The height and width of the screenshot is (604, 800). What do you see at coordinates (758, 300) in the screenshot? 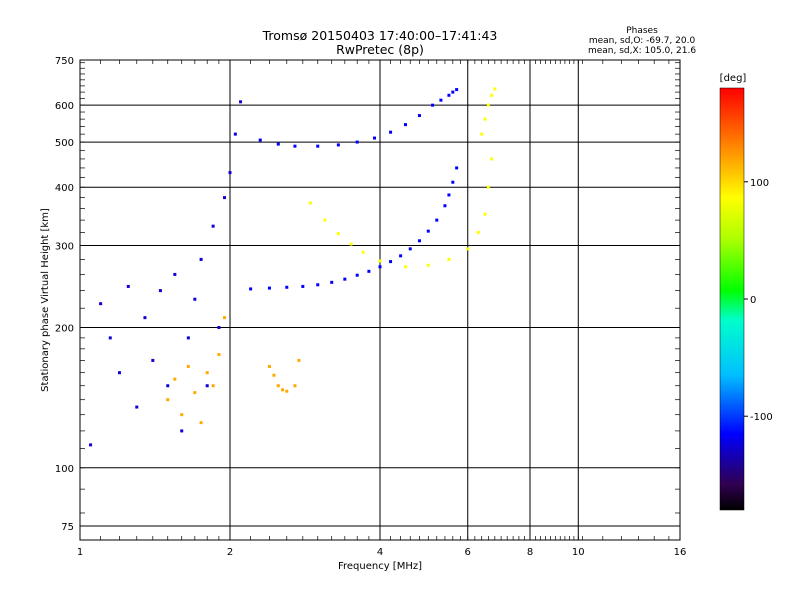
I see `colorbar-ticks: 100 0 -100` at bounding box center [758, 300].